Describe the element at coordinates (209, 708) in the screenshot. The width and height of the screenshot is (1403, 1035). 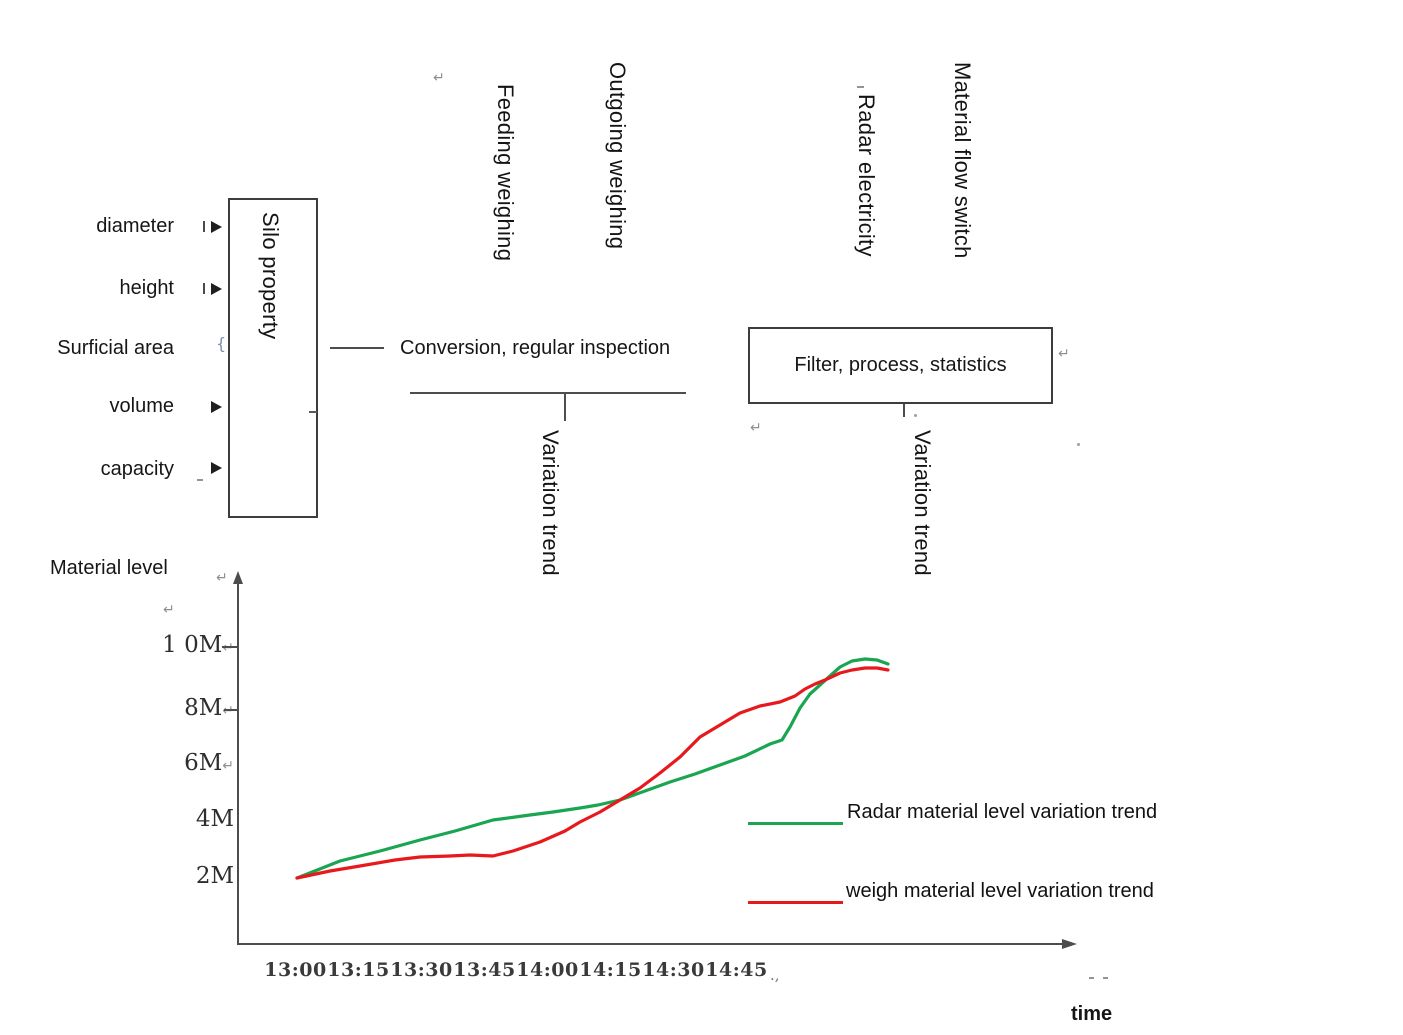
I see `y-tick-8m: 8M↵` at that location.